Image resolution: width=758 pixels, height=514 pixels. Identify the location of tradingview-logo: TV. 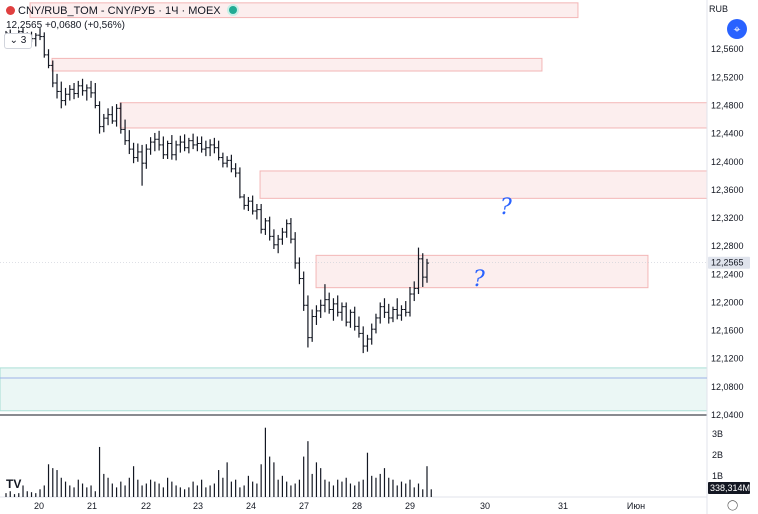
(14, 484).